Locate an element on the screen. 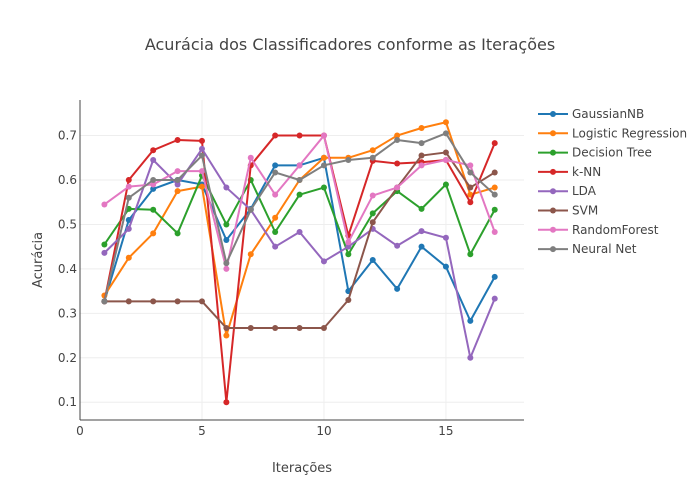 The height and width of the screenshot is (504, 700). legend-item: k-NN is located at coordinates (569, 172).